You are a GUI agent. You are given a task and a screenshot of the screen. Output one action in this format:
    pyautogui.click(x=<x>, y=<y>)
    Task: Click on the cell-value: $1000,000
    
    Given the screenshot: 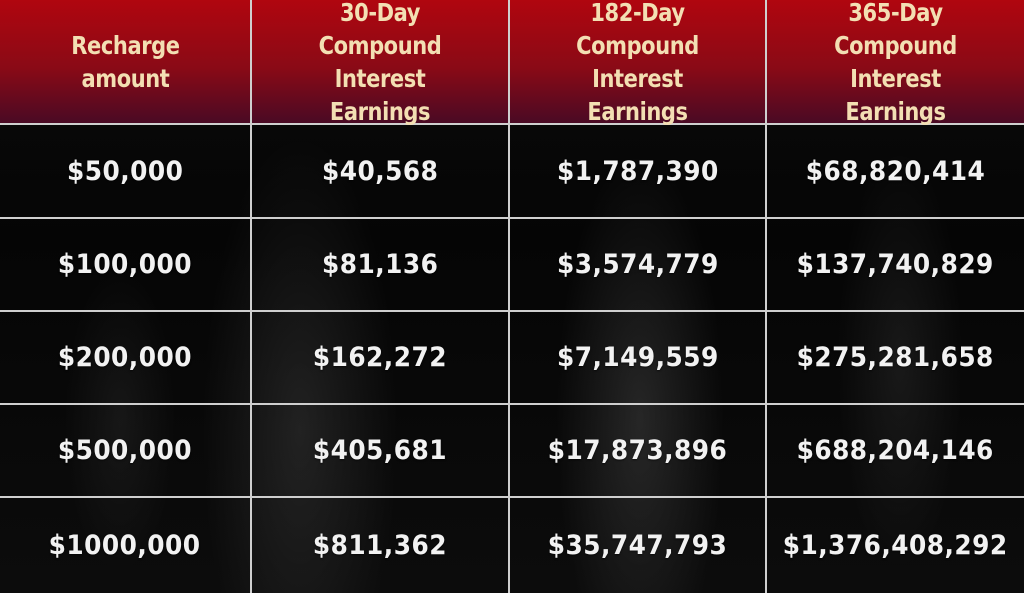 What is the action you would take?
    pyautogui.click(x=125, y=545)
    